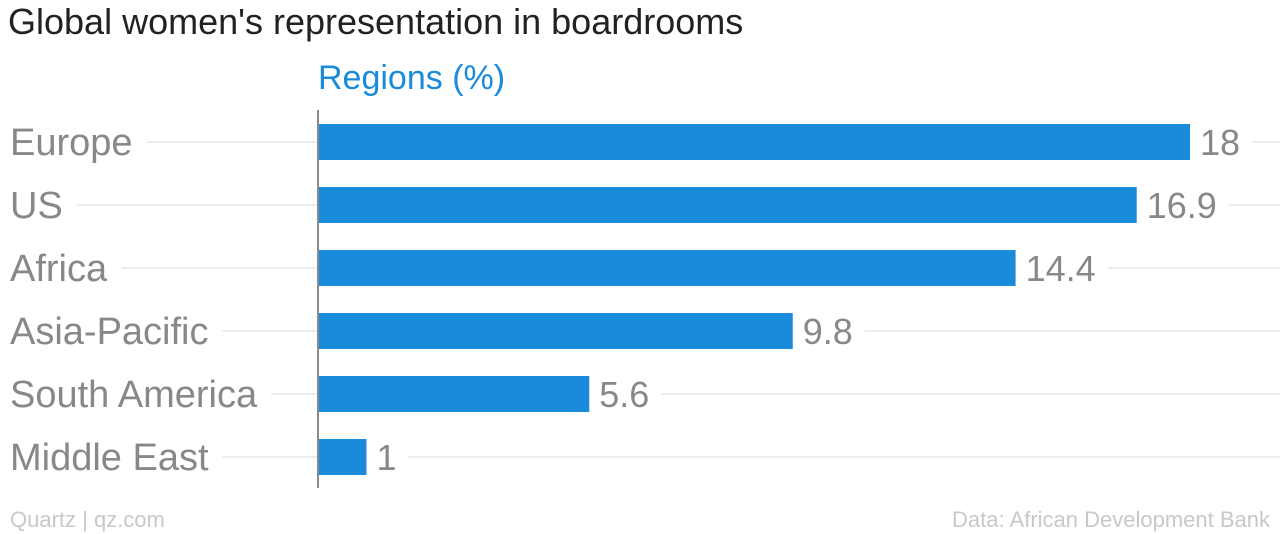 Image resolution: width=1280 pixels, height=534 pixels. Describe the element at coordinates (71, 143) in the screenshot. I see `category-label: Europe` at that location.